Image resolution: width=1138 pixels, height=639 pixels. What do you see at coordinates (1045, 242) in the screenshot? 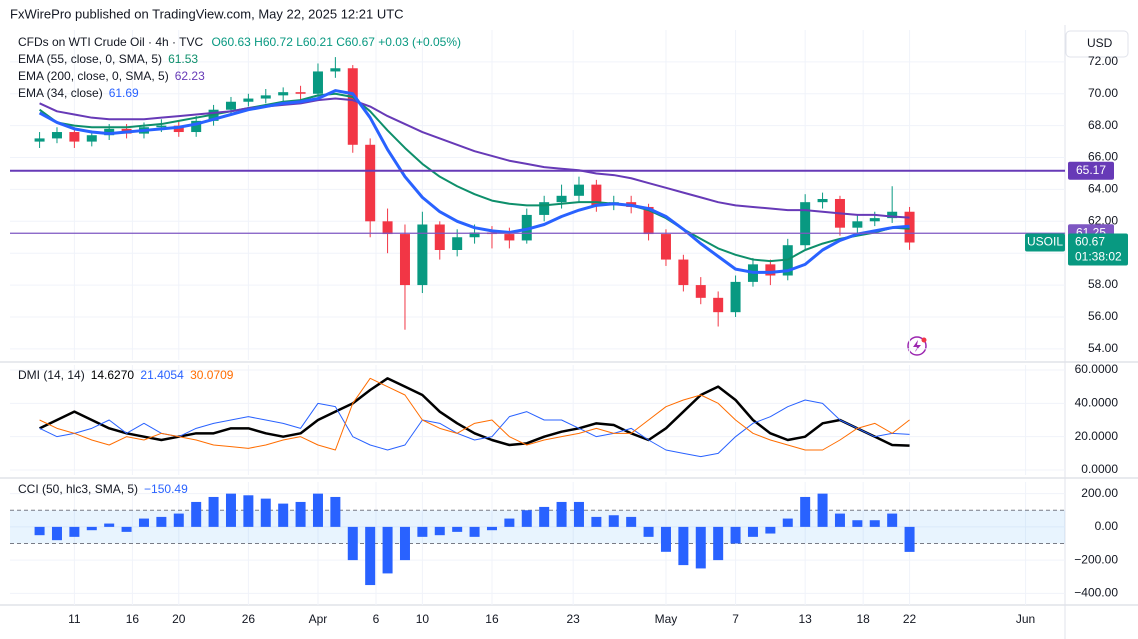
I see `symbol-label: USOIL` at bounding box center [1045, 242].